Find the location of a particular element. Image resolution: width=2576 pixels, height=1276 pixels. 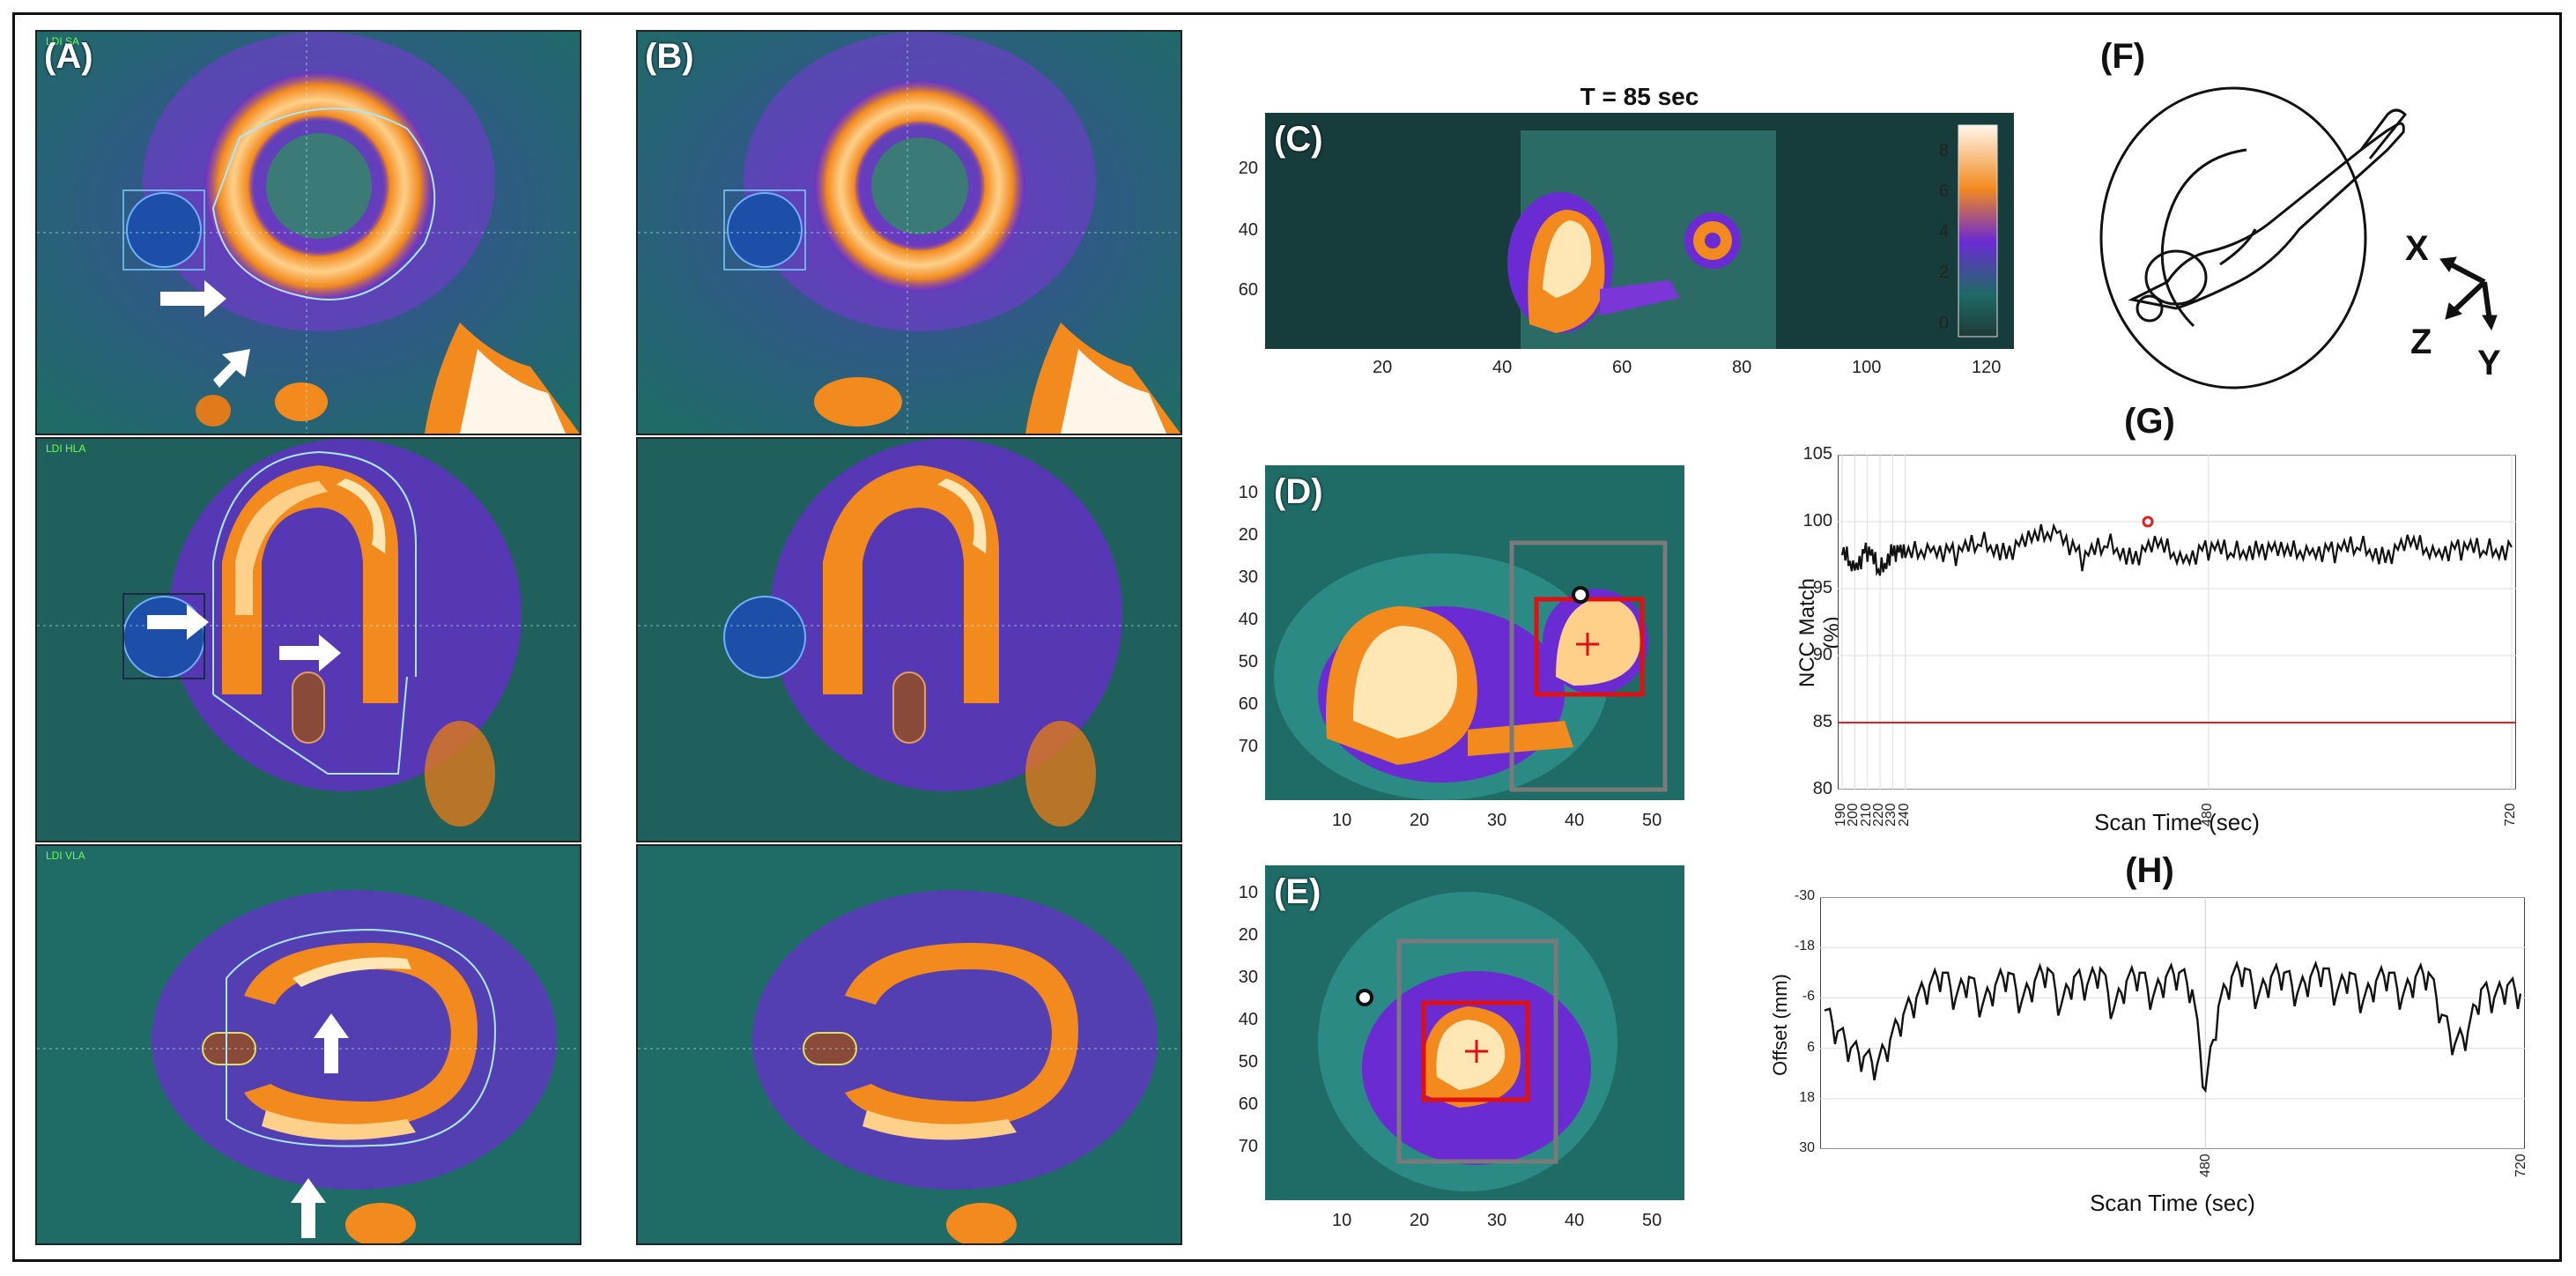

chart-g-ytick: 85 is located at coordinates (1822, 721).